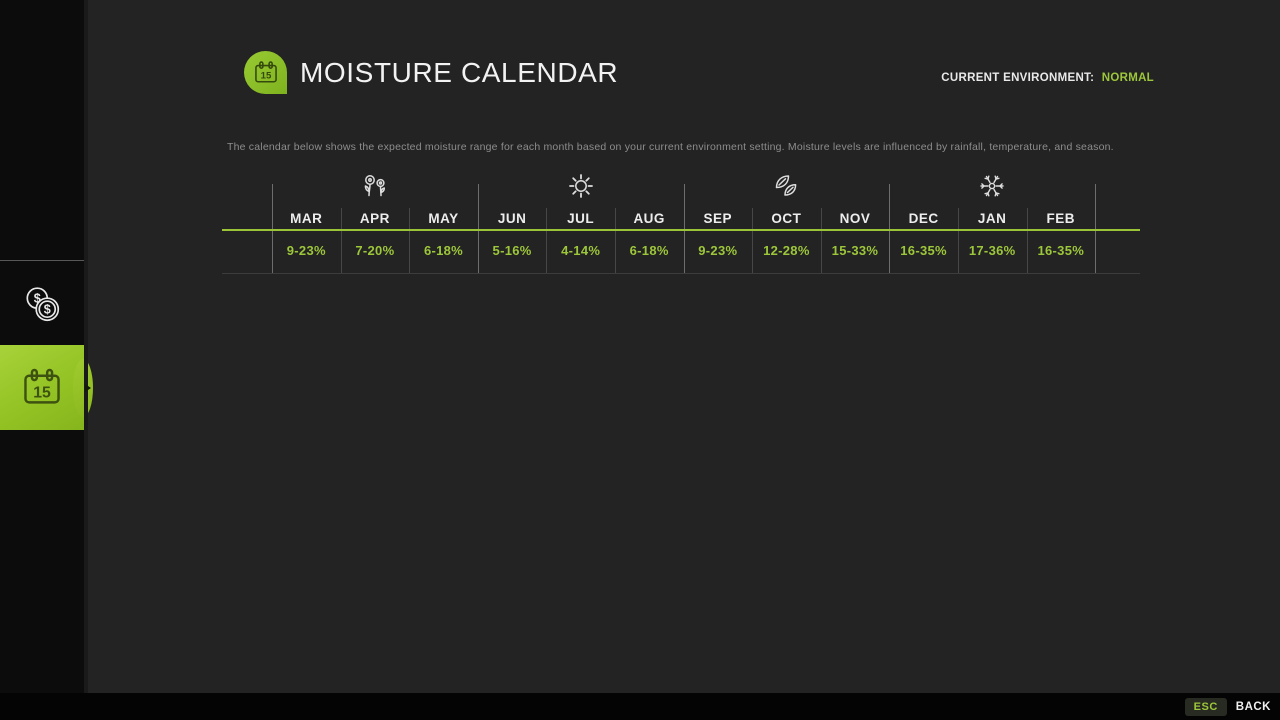 Image resolution: width=1280 pixels, height=720 pixels. What do you see at coordinates (375, 250) in the screenshot?
I see `moisture-range: 7-20%` at bounding box center [375, 250].